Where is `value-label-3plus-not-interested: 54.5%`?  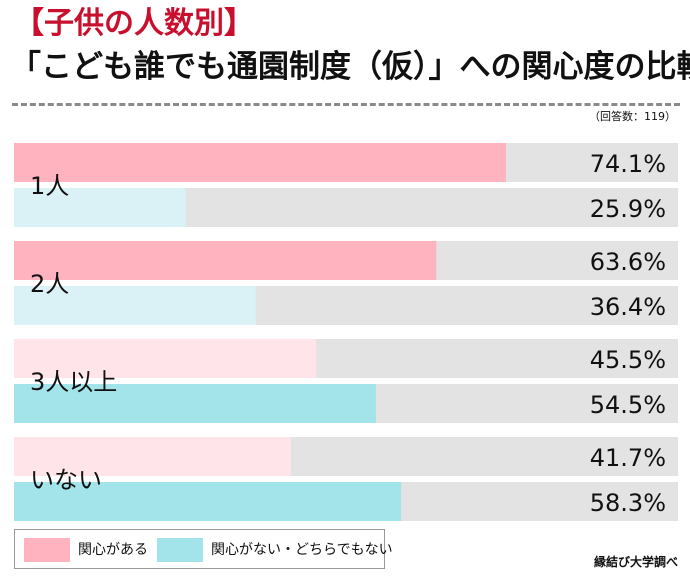
value-label-3plus-not-interested: 54.5% is located at coordinates (628, 405).